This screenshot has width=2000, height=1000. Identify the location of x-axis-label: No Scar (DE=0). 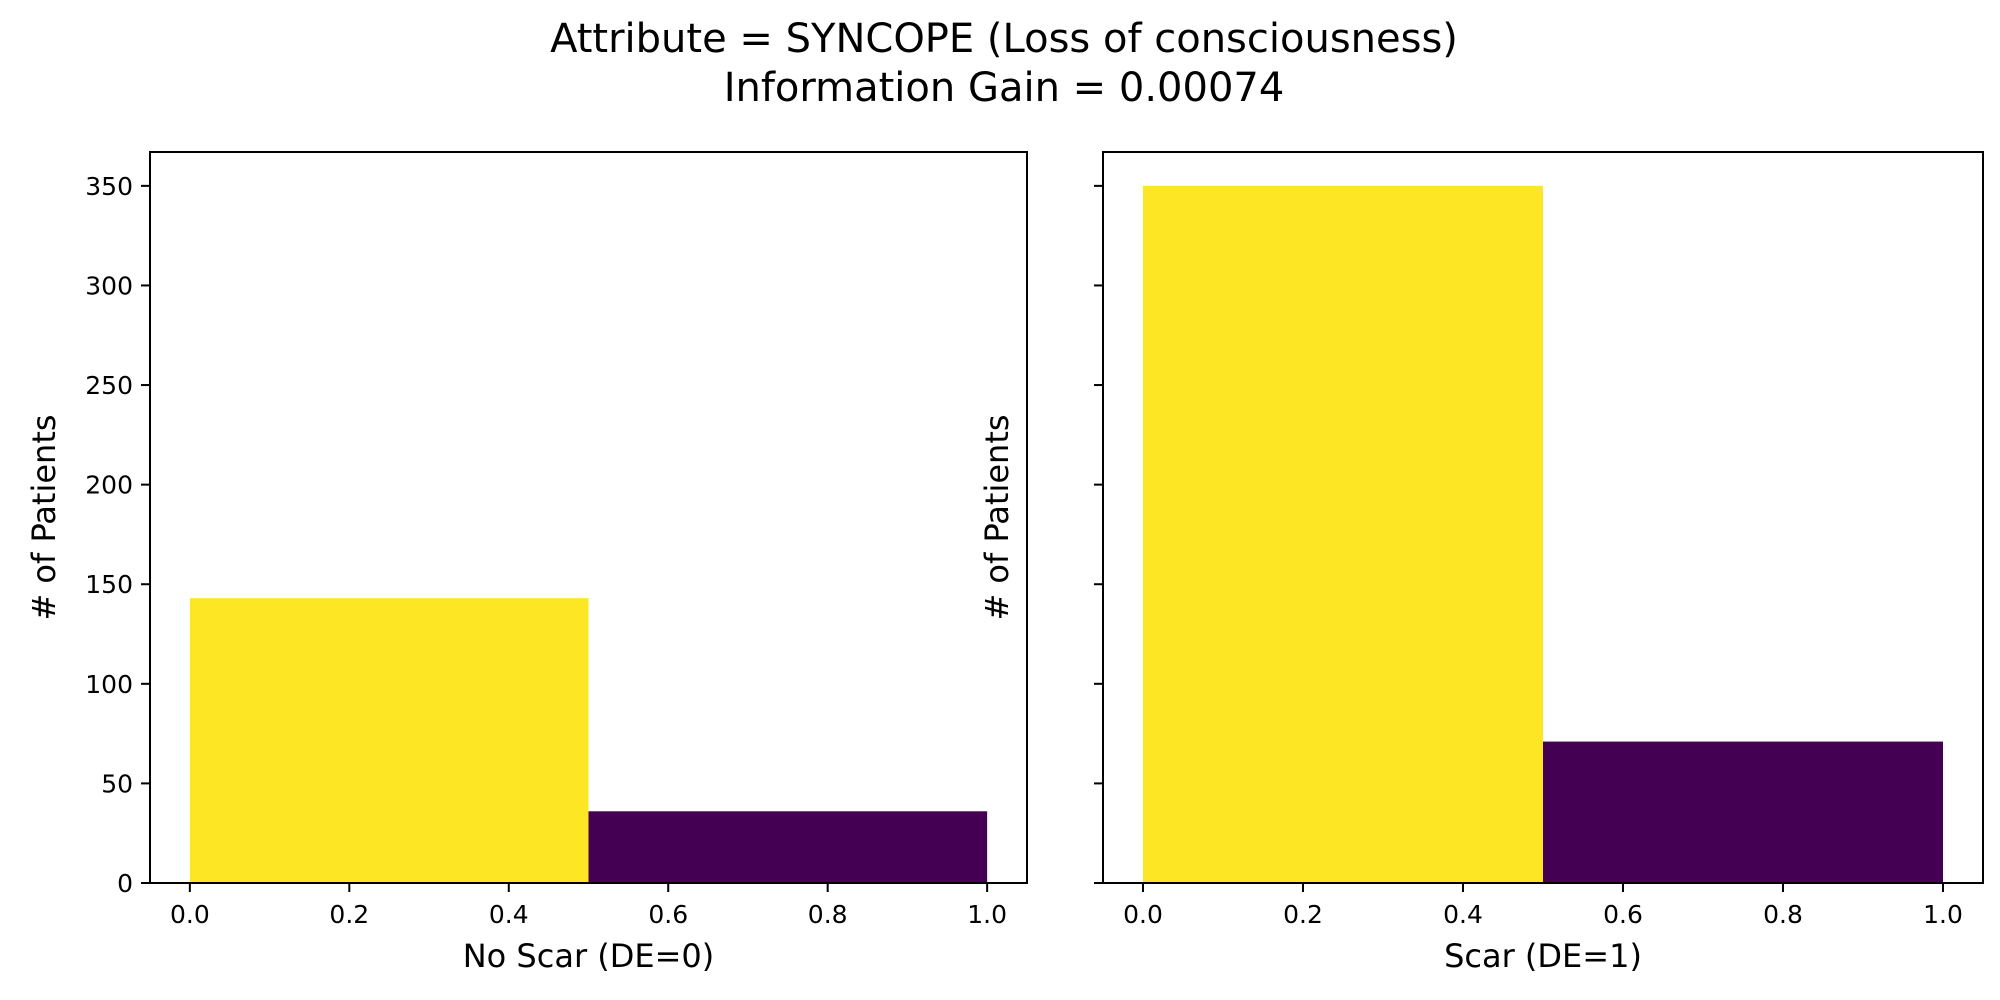
(589, 956).